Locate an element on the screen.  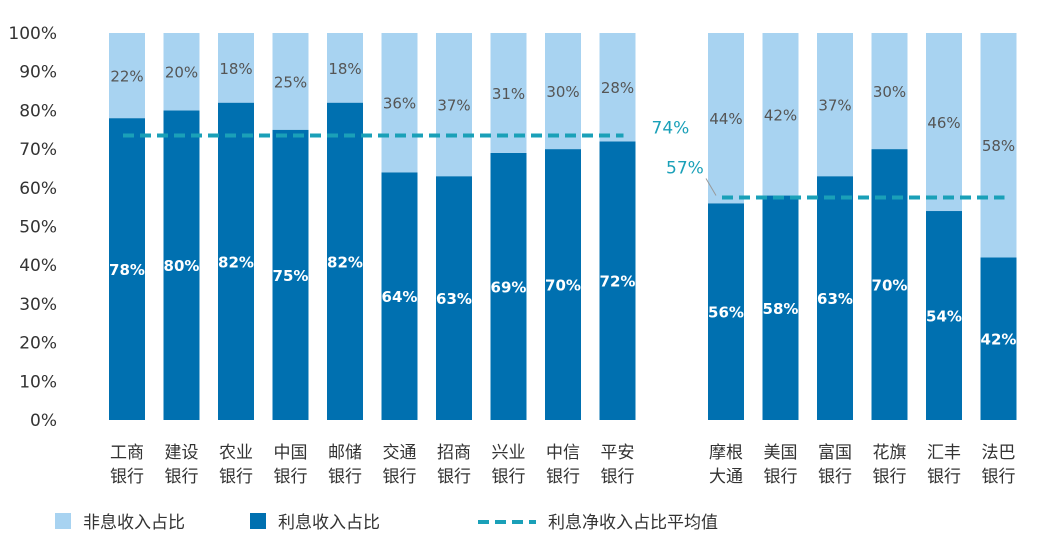
x-category-label: 邮储银行 is located at coordinates (345, 465).